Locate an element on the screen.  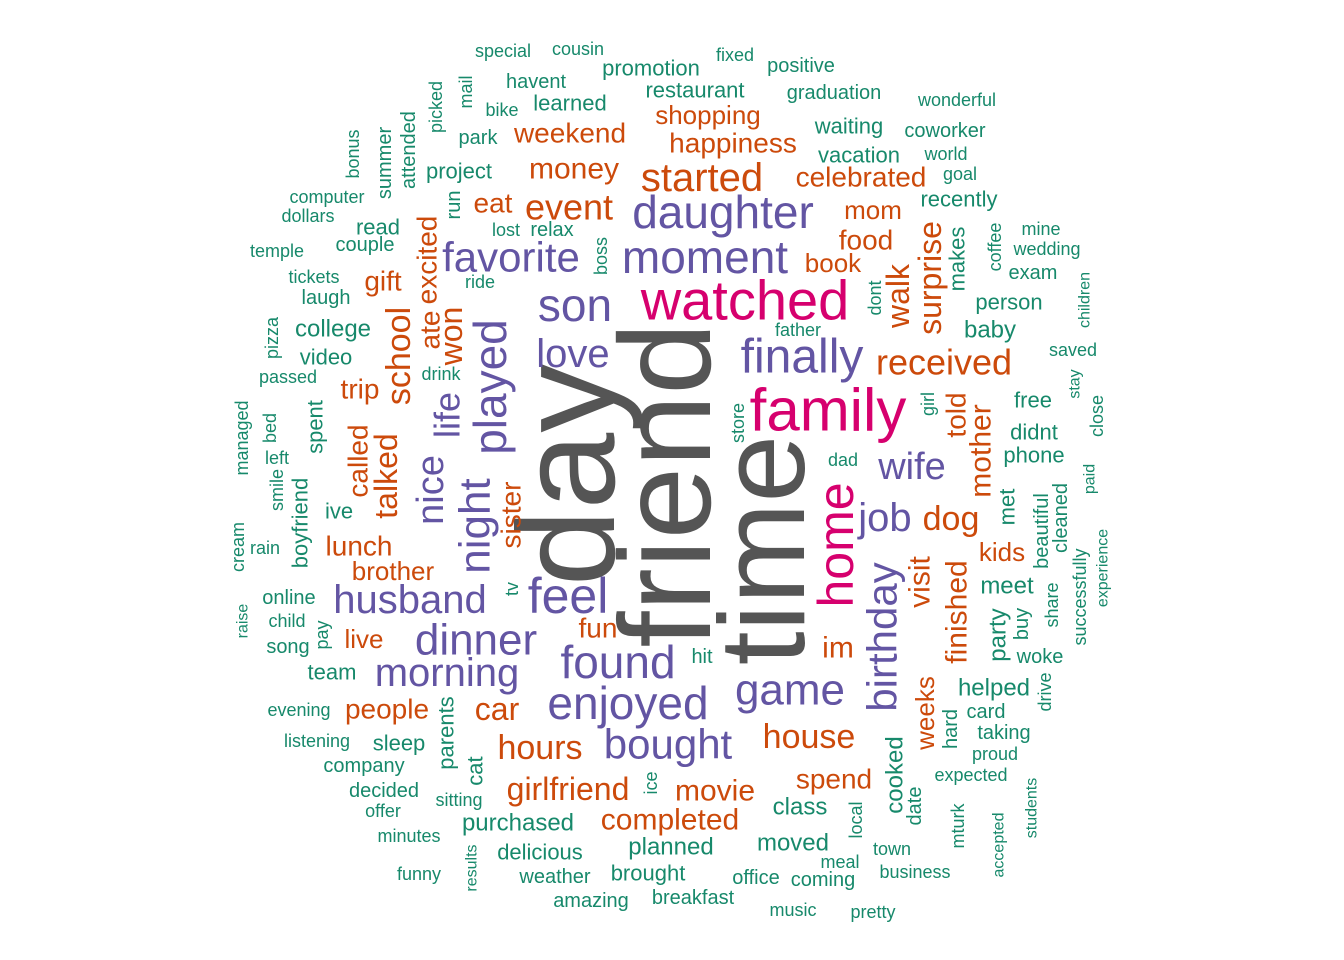
word-weather: weather is located at coordinates (554, 877).